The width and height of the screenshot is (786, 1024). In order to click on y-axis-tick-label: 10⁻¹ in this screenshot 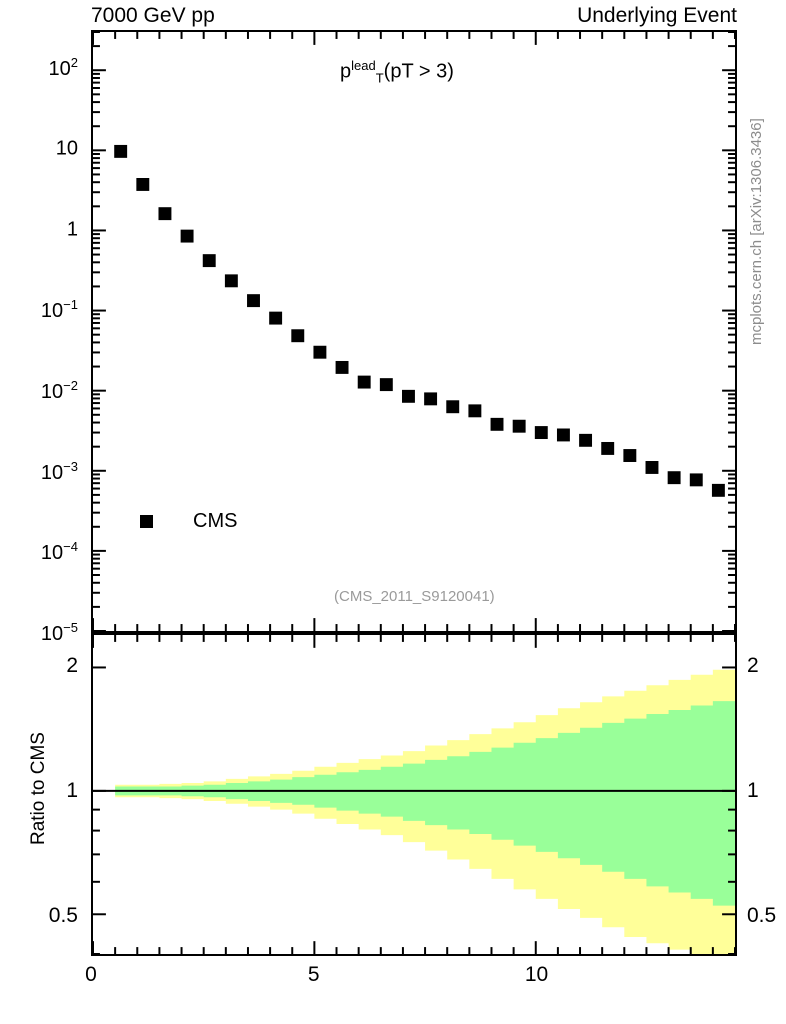, I will do `click(59, 310)`.